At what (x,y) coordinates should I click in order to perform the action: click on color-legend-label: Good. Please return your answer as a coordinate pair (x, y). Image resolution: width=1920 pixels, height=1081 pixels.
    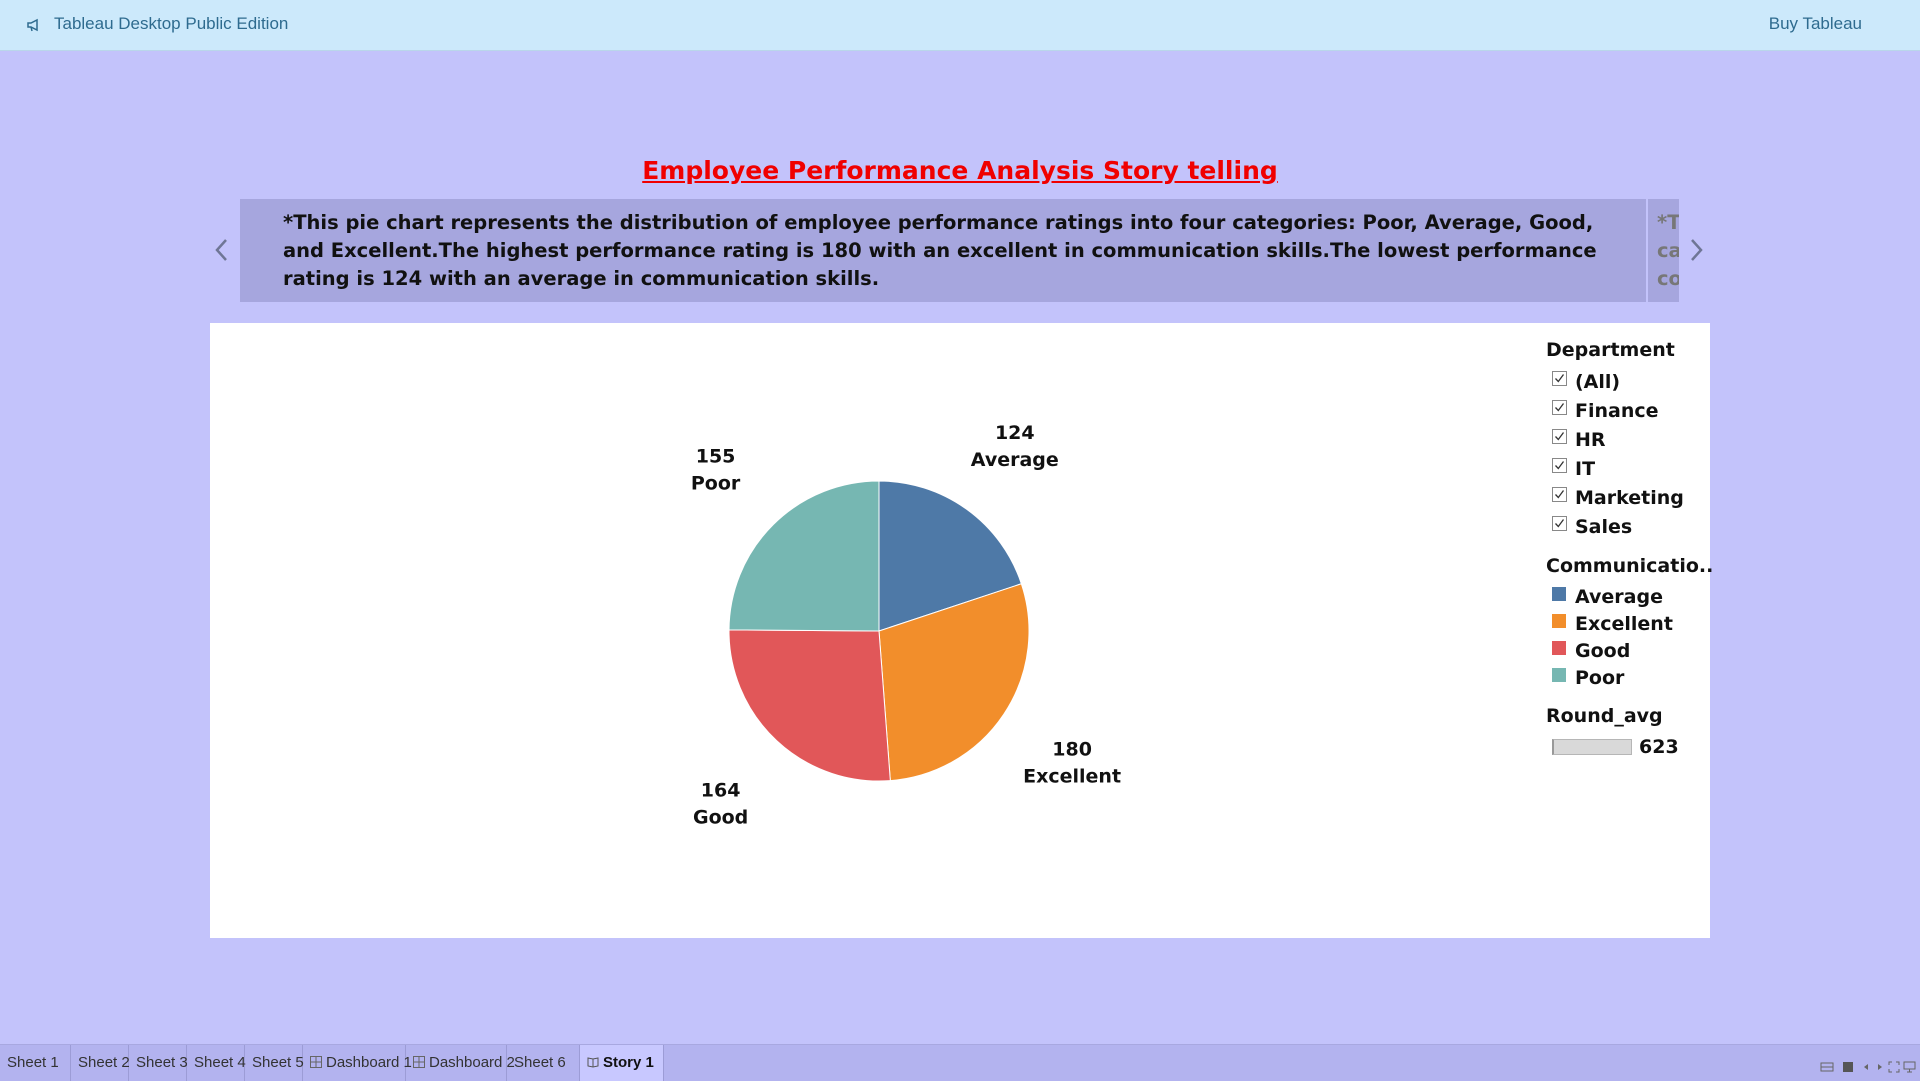
    Looking at the image, I should click on (1603, 650).